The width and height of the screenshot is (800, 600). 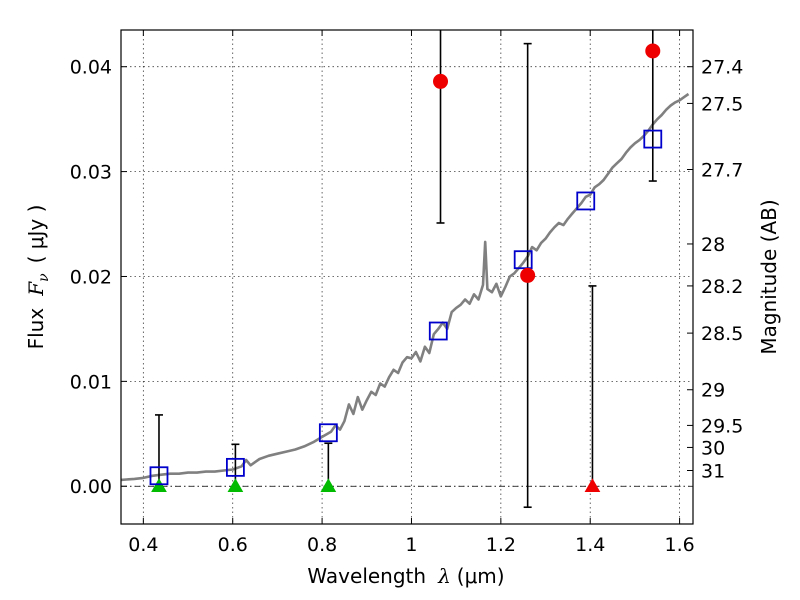 What do you see at coordinates (592, 485) in the screenshot?
I see `upper-limit-red-marker` at bounding box center [592, 485].